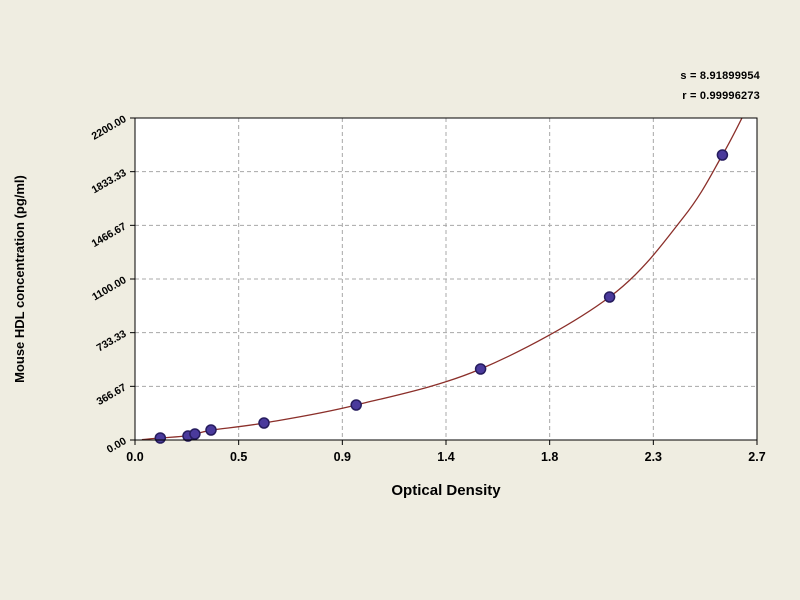  I want to click on x-axis-title: Optical Density, so click(446, 490).